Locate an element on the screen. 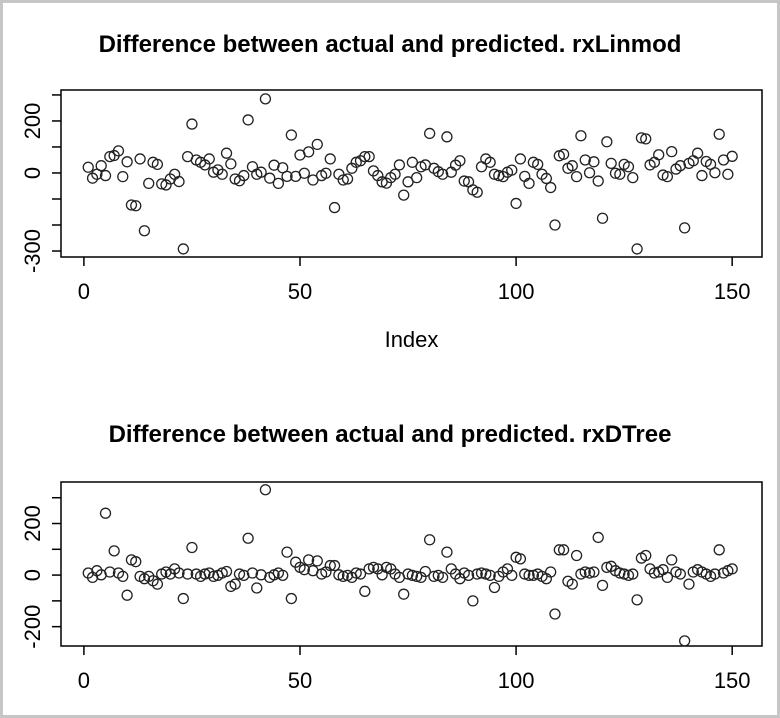  x-tick-label: 50 is located at coordinates (300, 680).